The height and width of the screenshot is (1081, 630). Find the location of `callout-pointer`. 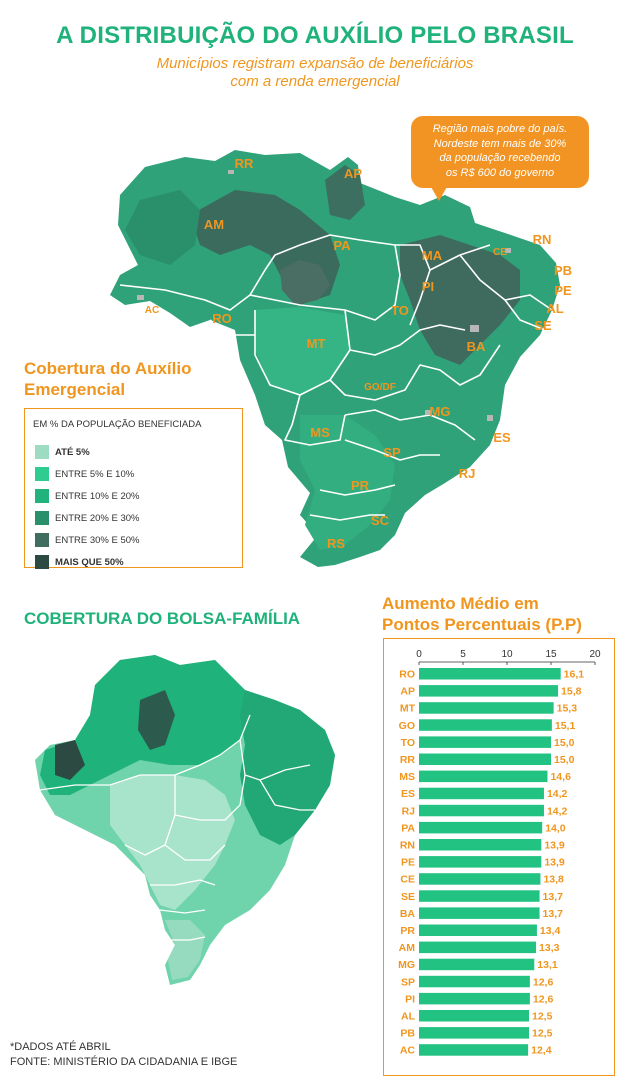

callout-pointer is located at coordinates (439, 193).